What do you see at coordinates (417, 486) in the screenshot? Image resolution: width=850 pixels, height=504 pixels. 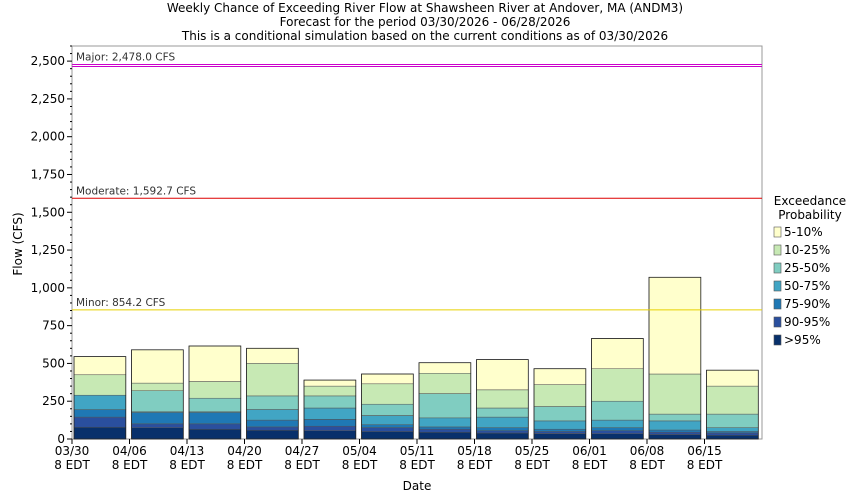 I see `x-axis-title: Date` at bounding box center [417, 486].